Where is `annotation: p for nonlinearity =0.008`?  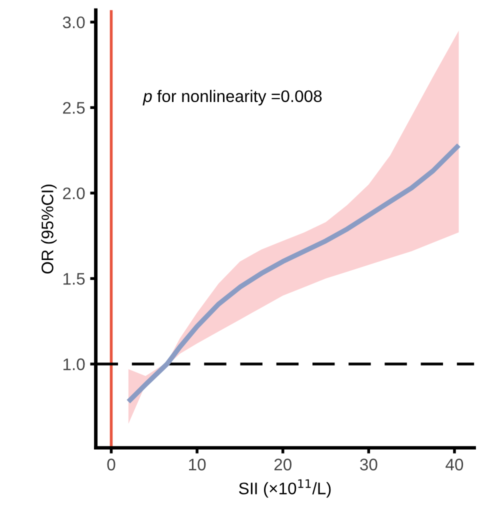 annotation: p for nonlinearity =0.008 is located at coordinates (232, 98).